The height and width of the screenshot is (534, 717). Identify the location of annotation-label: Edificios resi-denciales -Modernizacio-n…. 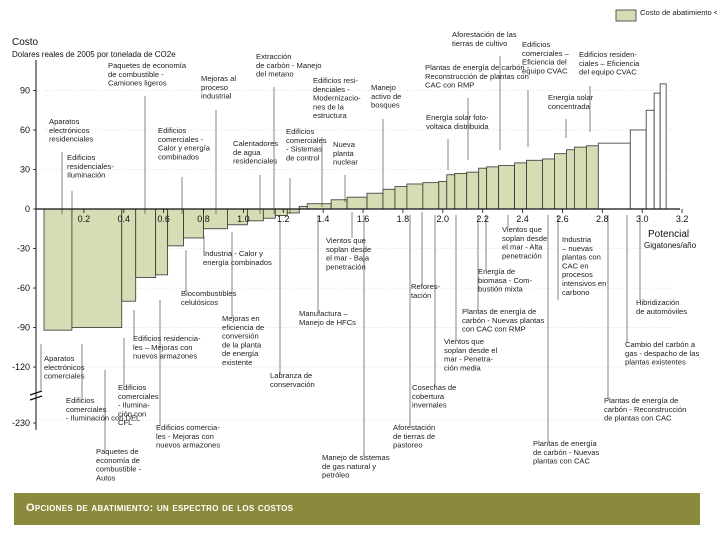
(337, 98).